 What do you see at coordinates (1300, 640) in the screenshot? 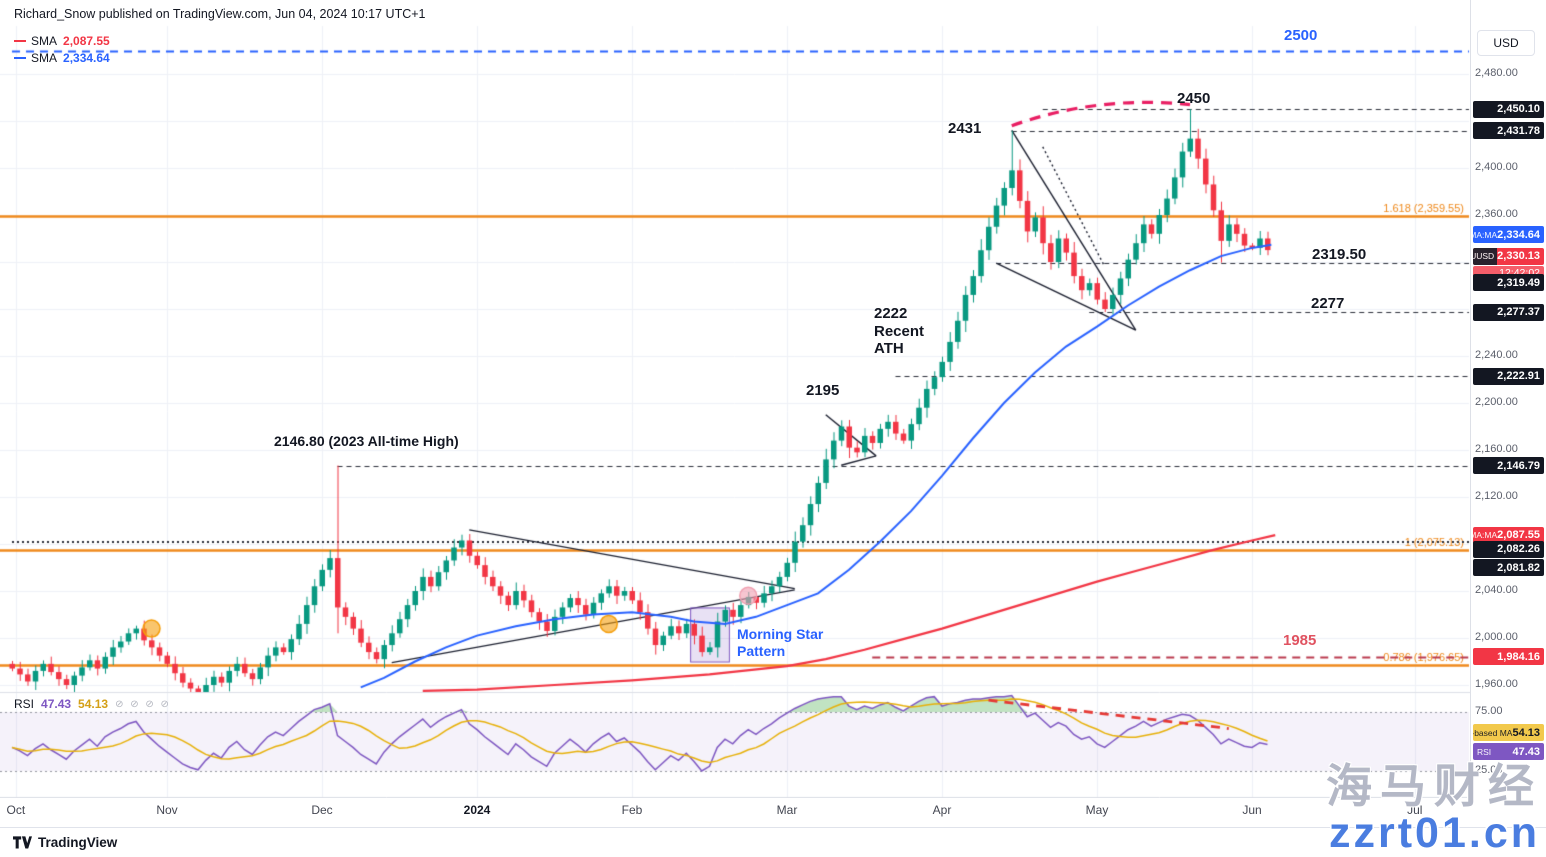
I see `anno-1985: 1985` at bounding box center [1300, 640].